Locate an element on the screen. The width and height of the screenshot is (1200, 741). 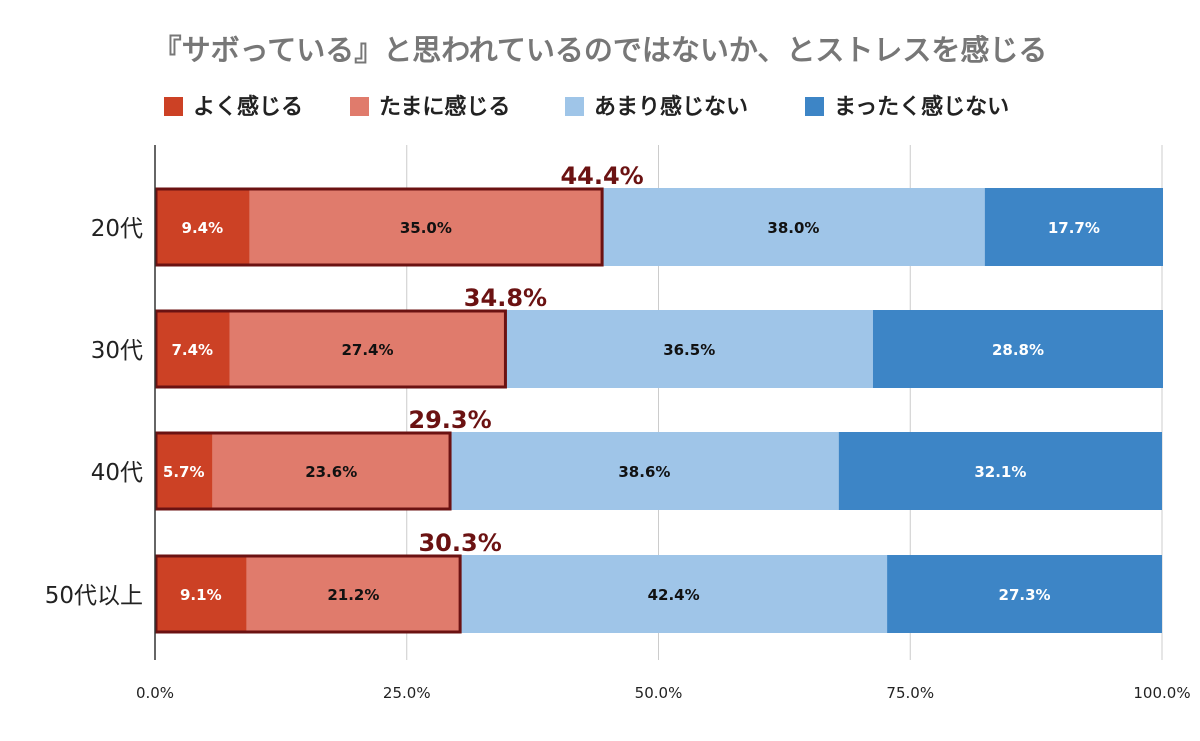
legend-item: あまり感じない is located at coordinates (656, 107).